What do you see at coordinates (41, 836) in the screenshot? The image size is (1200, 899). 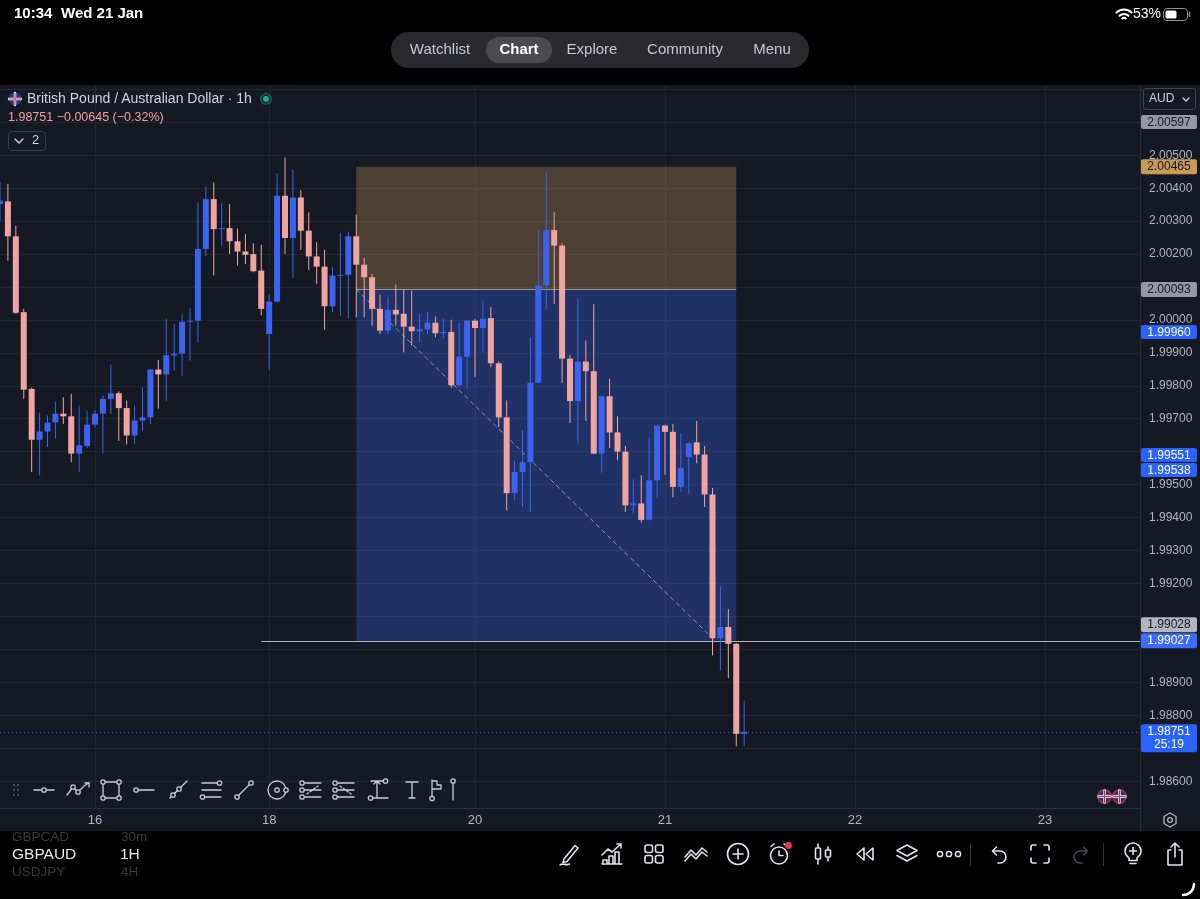 I see `text: GBPCAD` at bounding box center [41, 836].